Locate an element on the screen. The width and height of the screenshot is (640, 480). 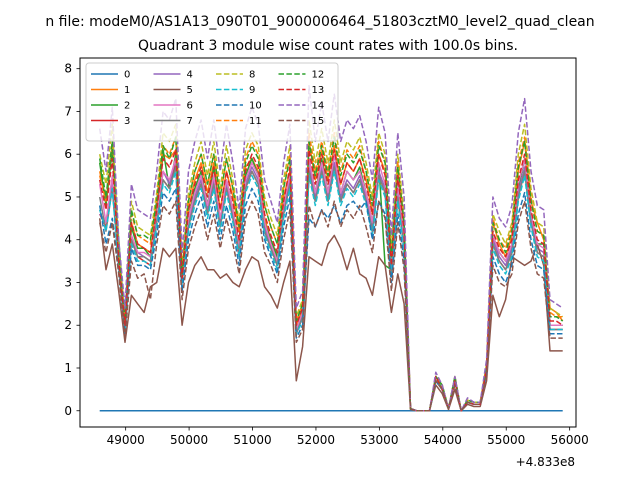
y-tick-label: 6 is located at coordinates (68, 154).